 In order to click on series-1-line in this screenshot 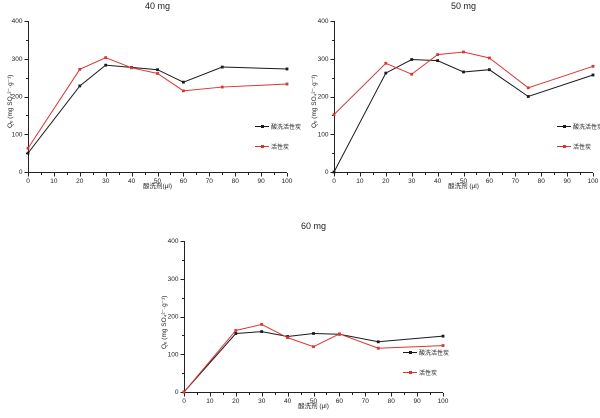, I will do `click(157, 103)`.